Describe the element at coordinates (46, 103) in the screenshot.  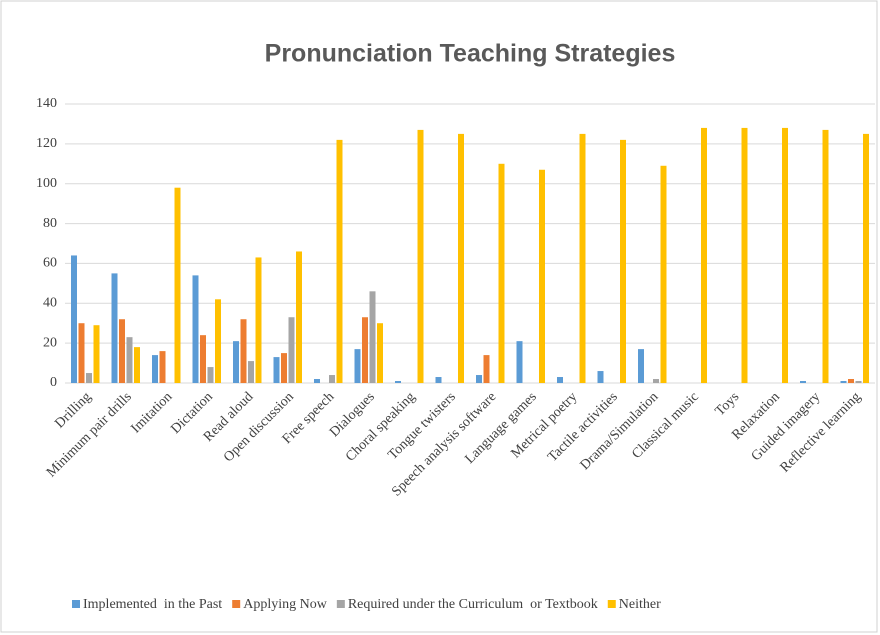
I see `y-tick-label: 140` at that location.